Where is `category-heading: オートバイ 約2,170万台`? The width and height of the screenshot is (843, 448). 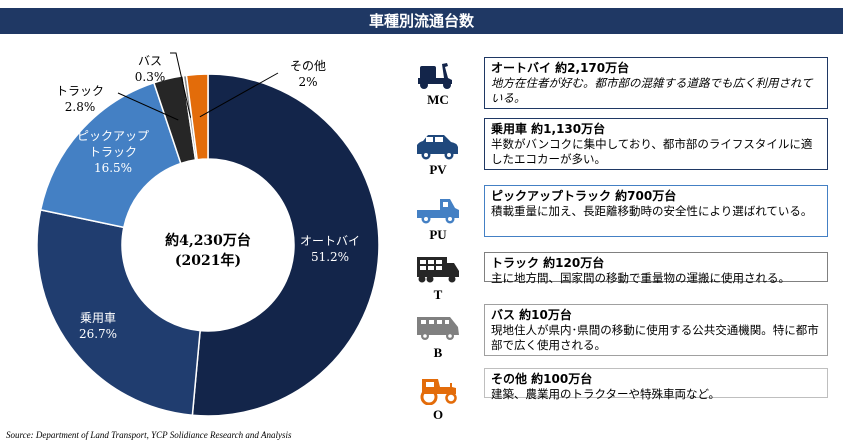
category-heading: オートバイ 約2,170万台 is located at coordinates (560, 68).